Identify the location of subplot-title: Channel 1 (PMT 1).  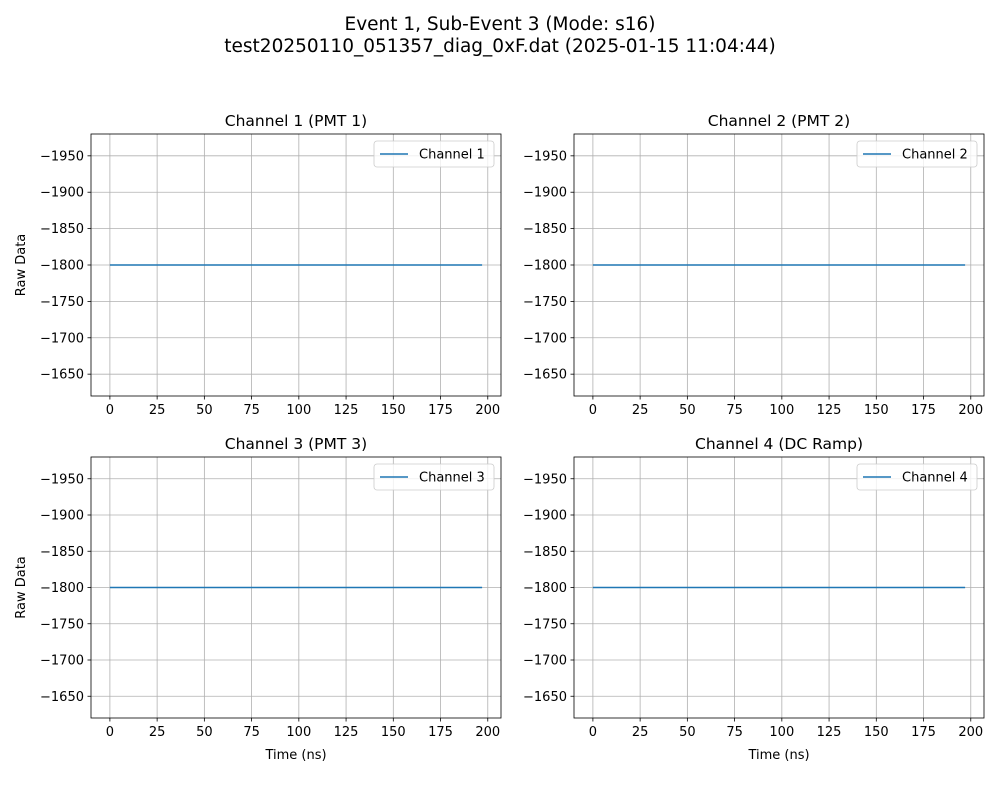
(296, 121).